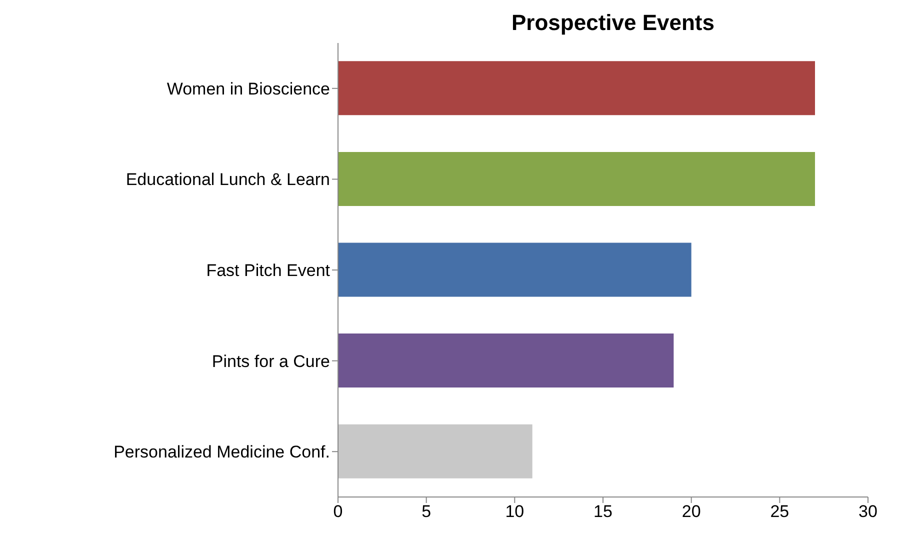 Image resolution: width=898 pixels, height=550 pixels. Describe the element at coordinates (222, 452) in the screenshot. I see `y-tick-label: Personalized Medicine Conf.` at that location.